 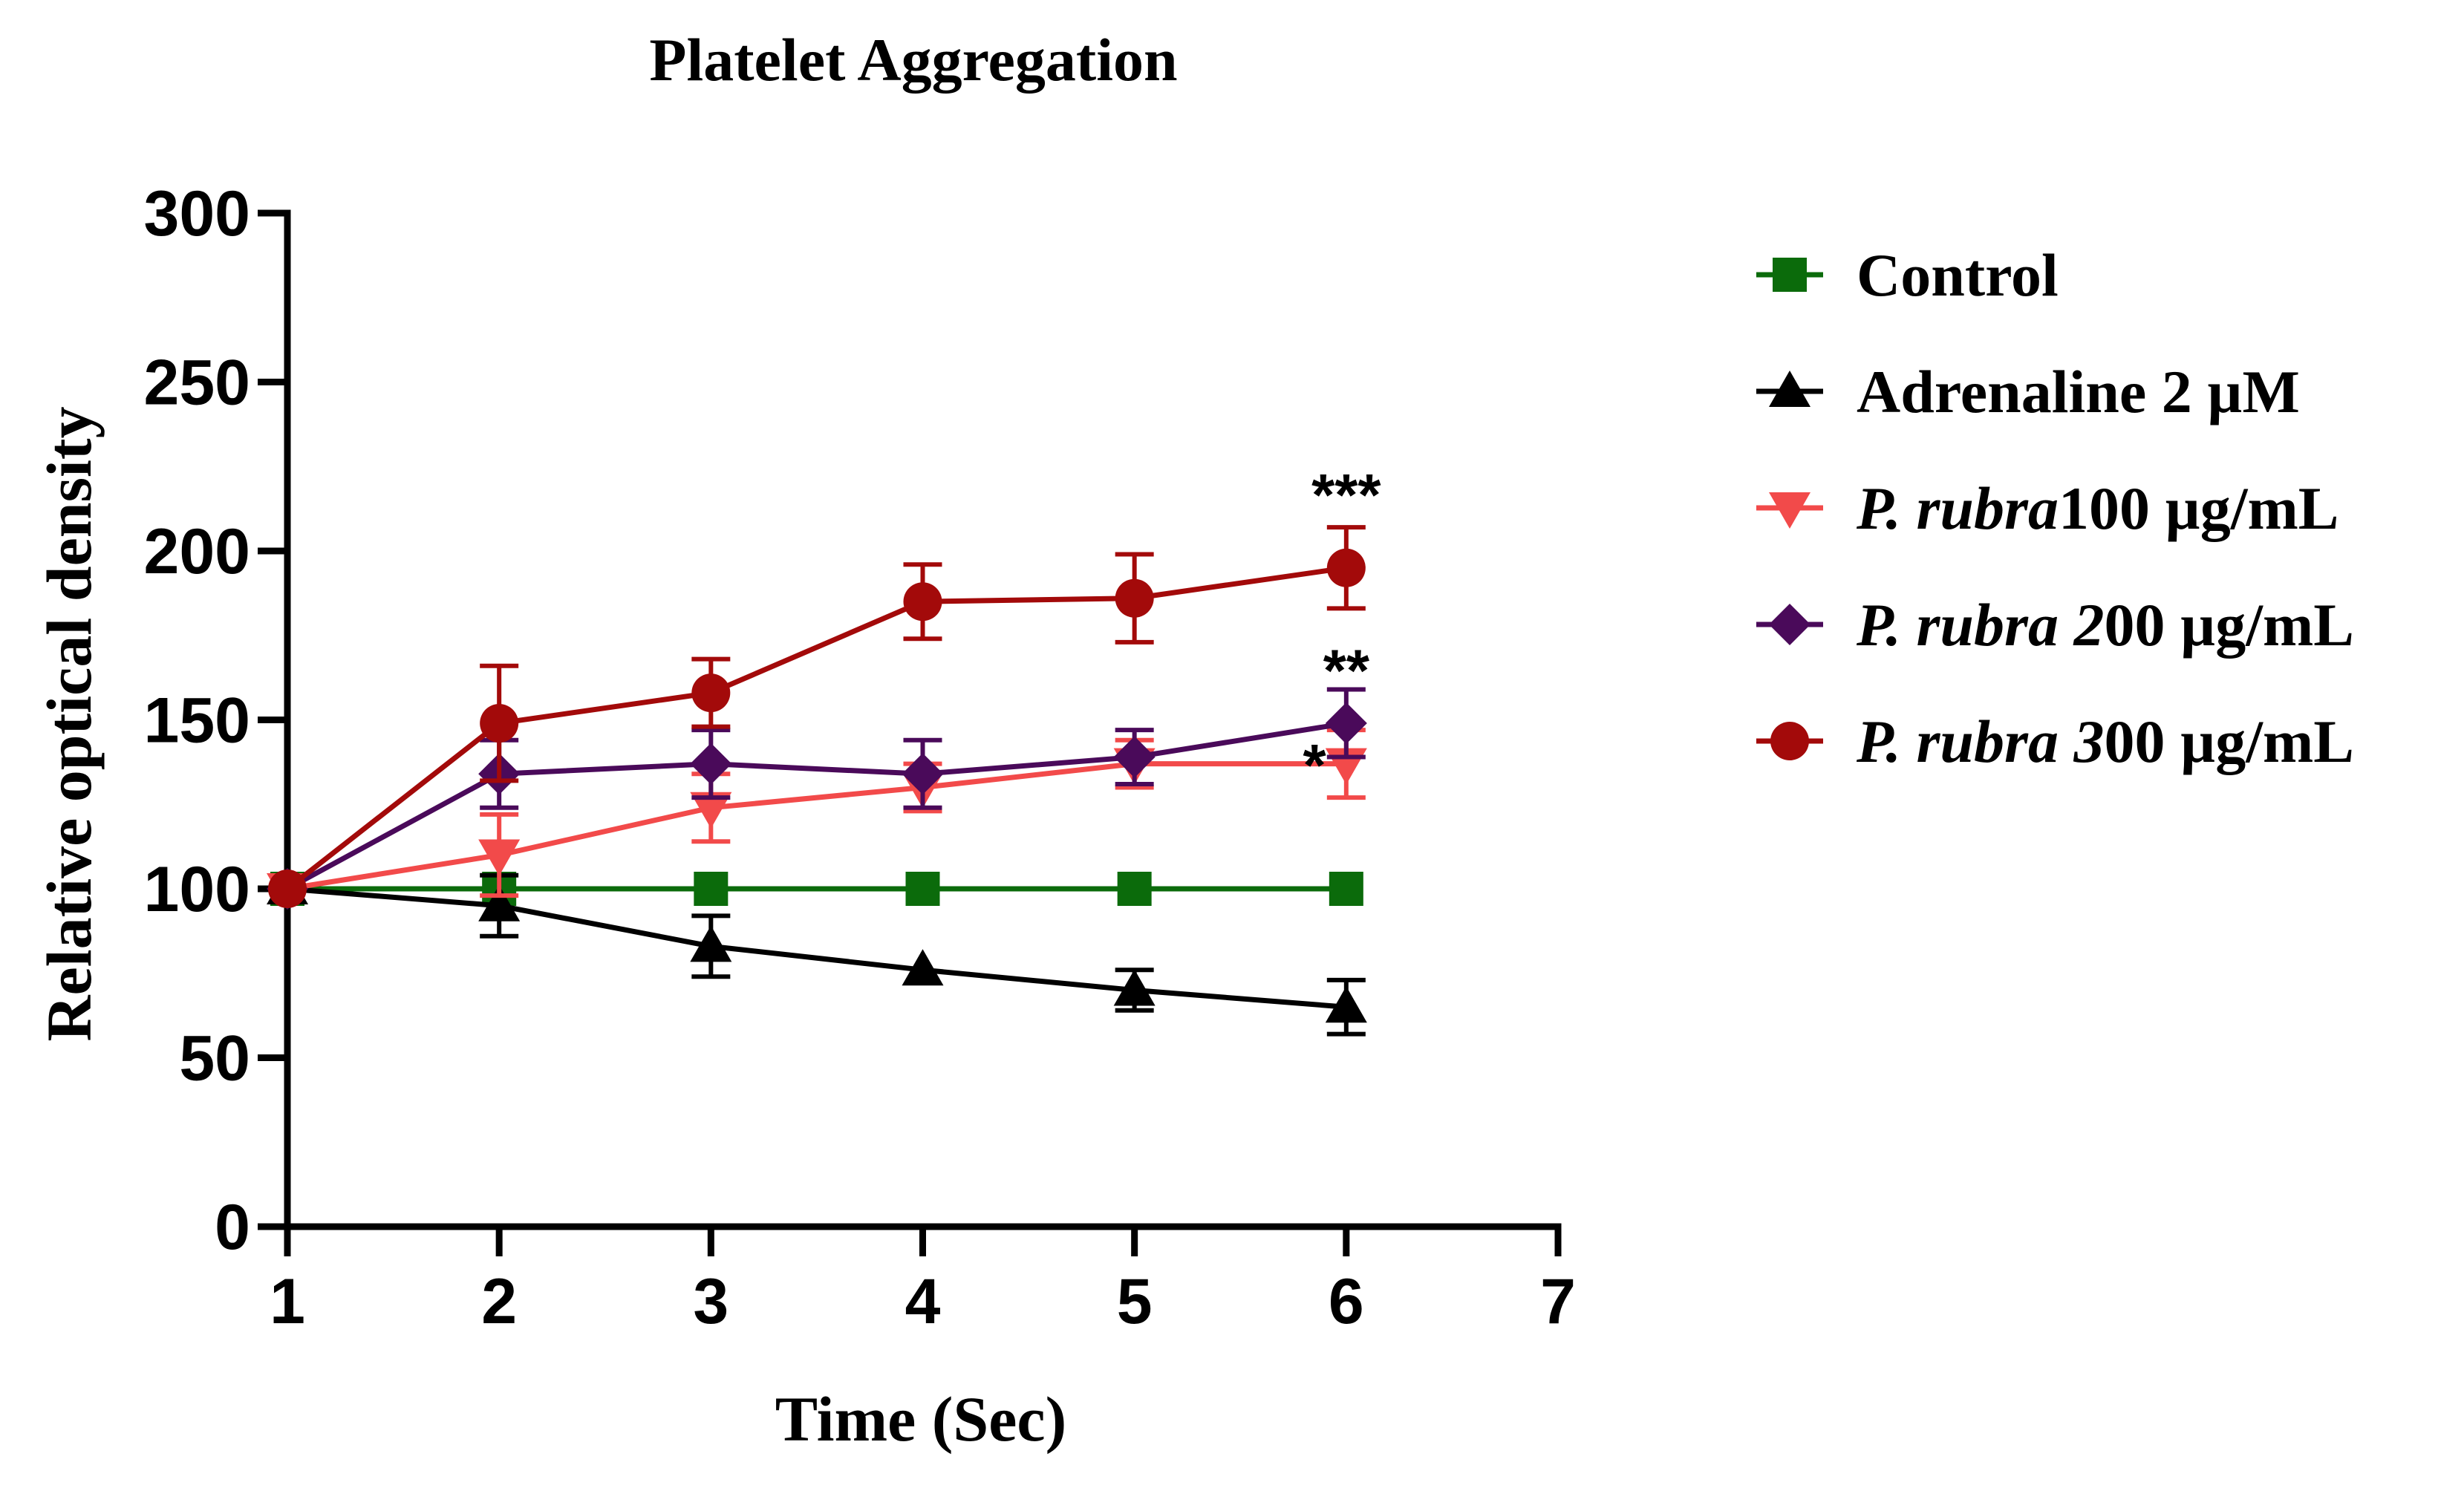 I want to click on x-axis-label: Time (Sec), so click(x=921, y=1419).